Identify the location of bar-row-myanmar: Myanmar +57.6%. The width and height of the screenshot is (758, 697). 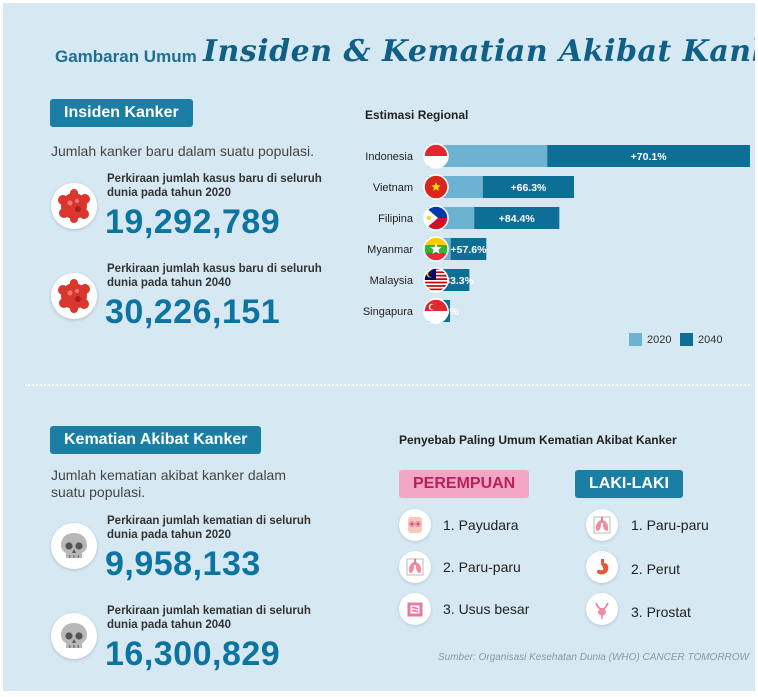
(427, 249).